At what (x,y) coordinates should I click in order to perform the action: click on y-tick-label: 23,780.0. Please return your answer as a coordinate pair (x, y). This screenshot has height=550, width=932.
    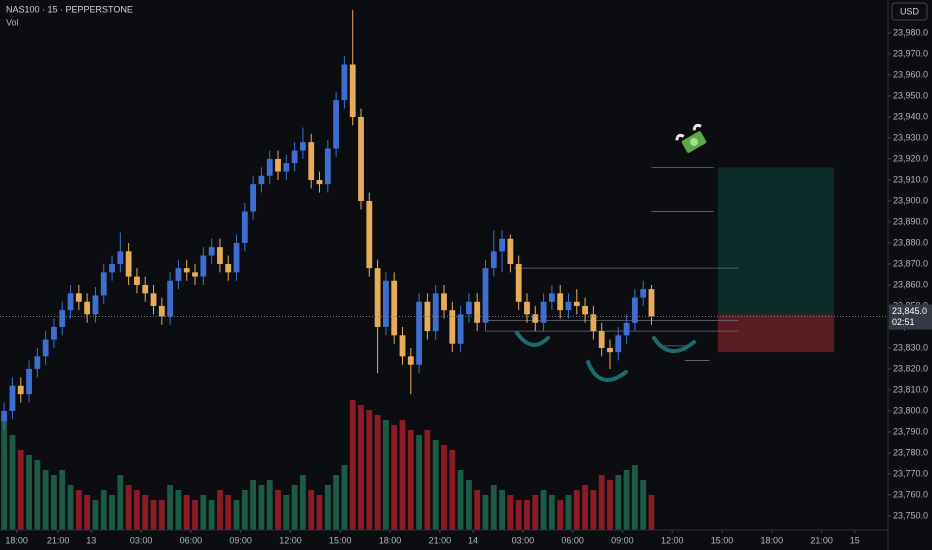
    Looking at the image, I should click on (910, 452).